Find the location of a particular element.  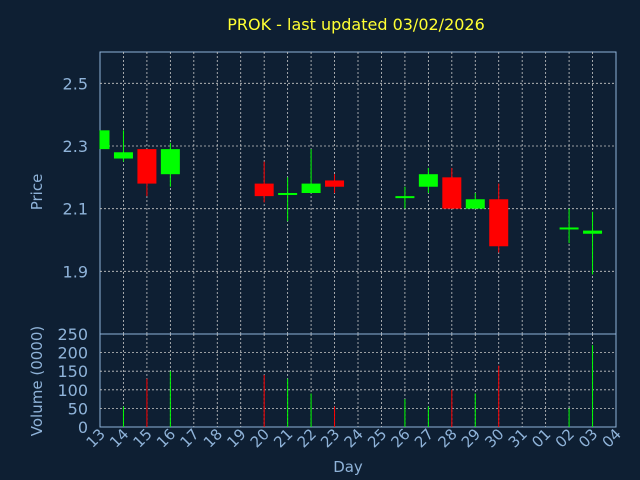

price-tick-label: 2.3 is located at coordinates (75, 146).